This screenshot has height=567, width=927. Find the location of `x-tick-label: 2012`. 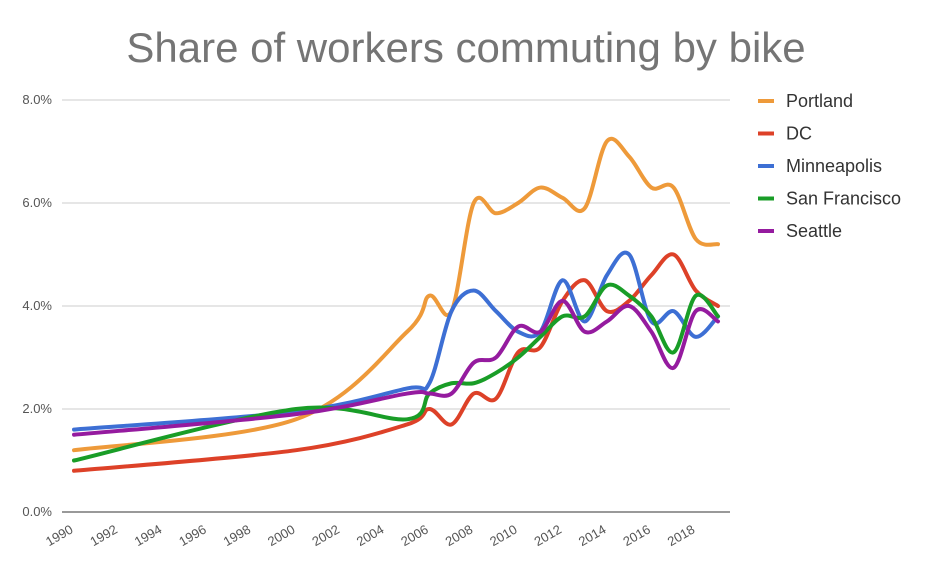

x-tick-label: 2012 is located at coordinates (548, 535).